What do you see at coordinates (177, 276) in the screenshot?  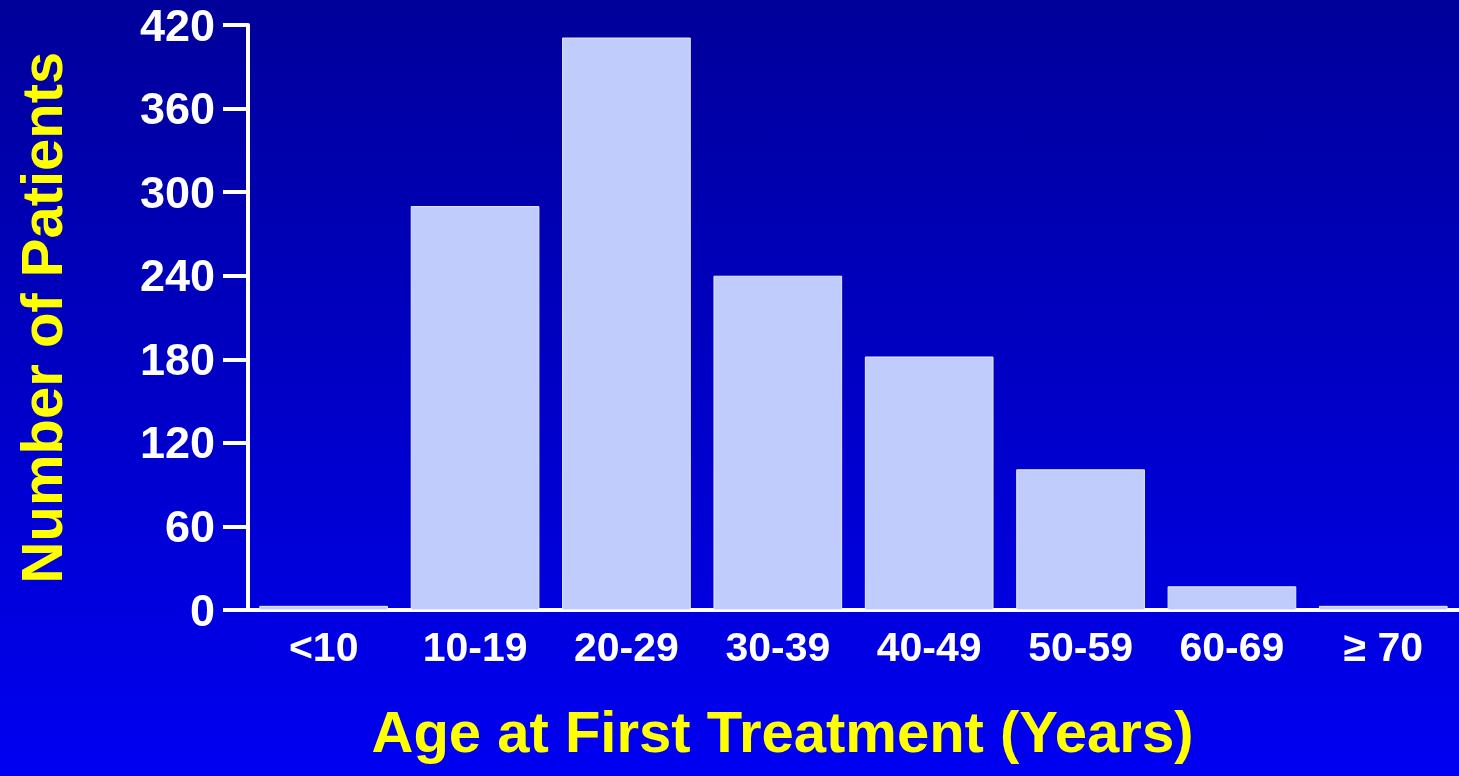 I see `y-tick-label: 240` at bounding box center [177, 276].